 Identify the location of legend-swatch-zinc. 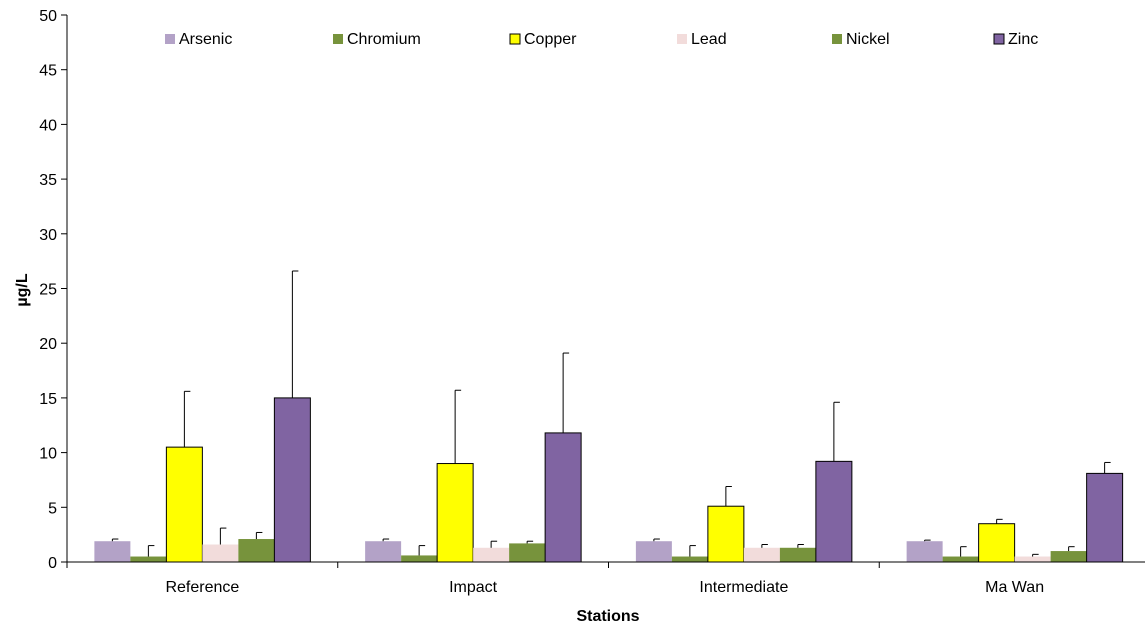
(999, 39).